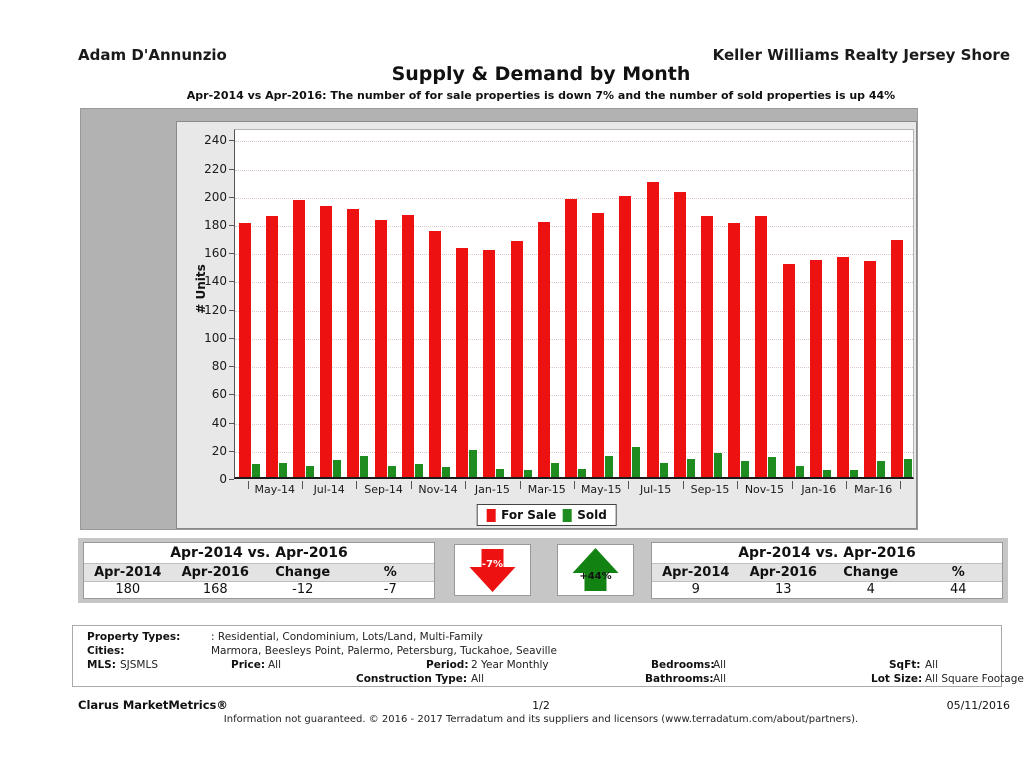 The width and height of the screenshot is (1024, 777). Describe the element at coordinates (695, 589) in the screenshot. I see `cell: 9` at that location.